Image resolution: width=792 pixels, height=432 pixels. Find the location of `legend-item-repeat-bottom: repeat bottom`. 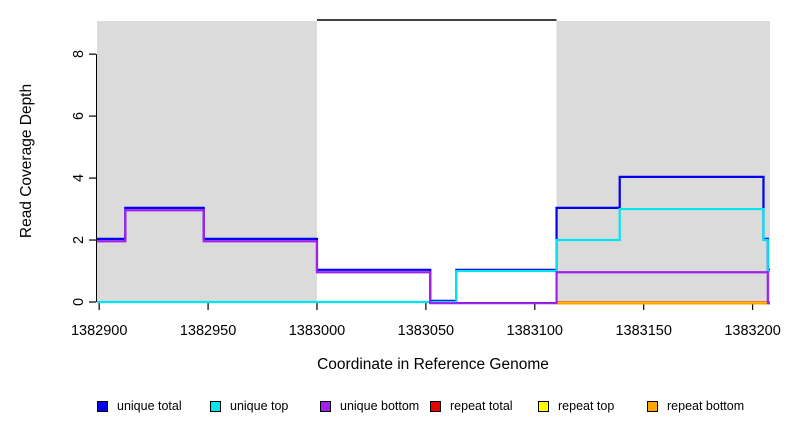

legend-item-repeat-bottom: repeat bottom is located at coordinates (695, 406).